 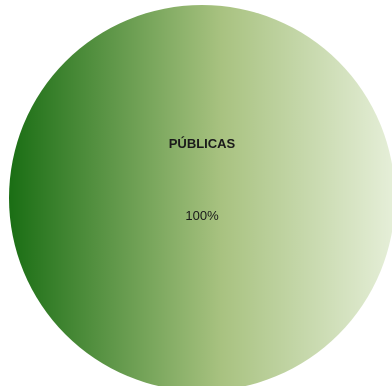 What do you see at coordinates (202, 143) in the screenshot?
I see `slice-category-label: PÚBLICAS` at bounding box center [202, 143].